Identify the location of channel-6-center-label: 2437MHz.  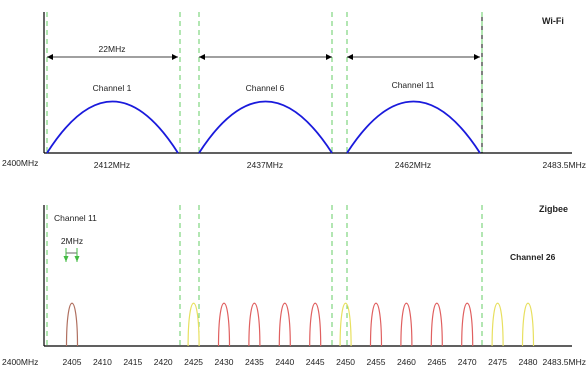
(265, 165).